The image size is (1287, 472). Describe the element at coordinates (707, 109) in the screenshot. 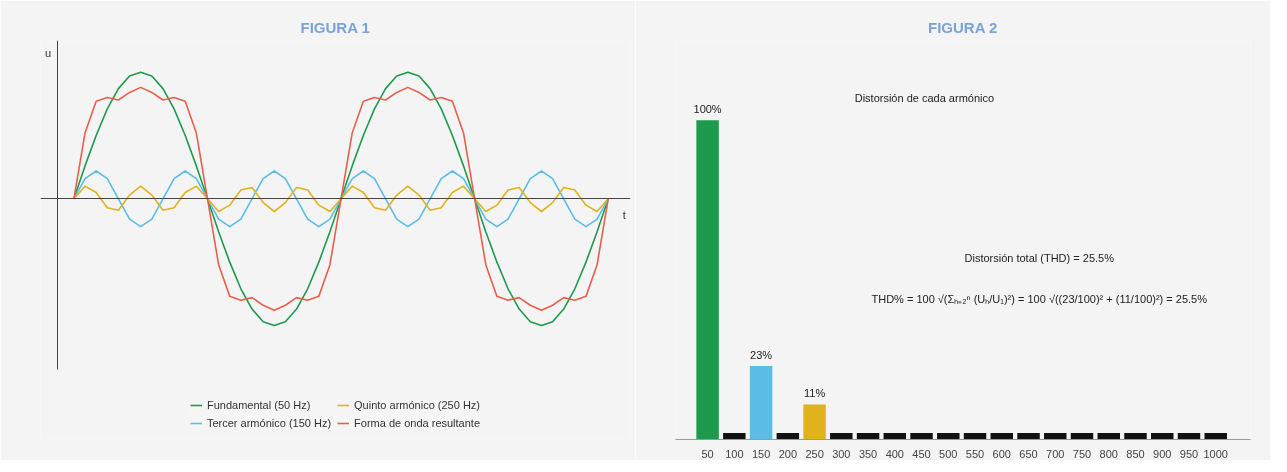

I see `data-label: 100%` at that location.